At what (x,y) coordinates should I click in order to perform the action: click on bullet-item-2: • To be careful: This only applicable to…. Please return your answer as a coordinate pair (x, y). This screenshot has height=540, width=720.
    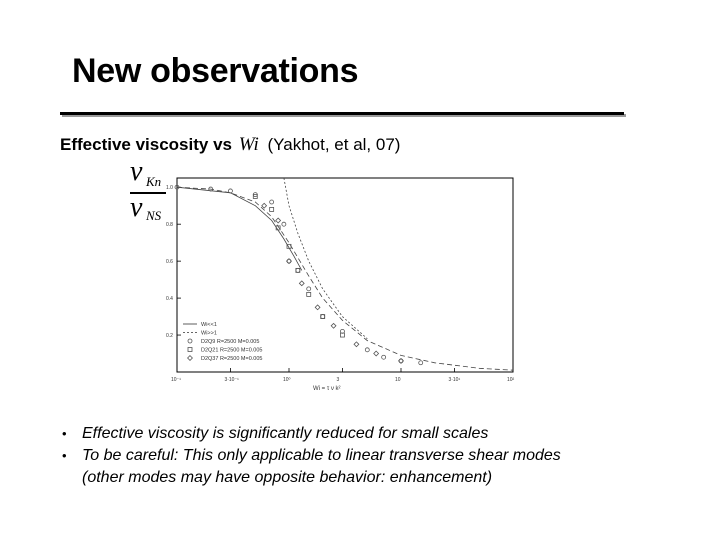
    Looking at the image, I should click on (311, 456).